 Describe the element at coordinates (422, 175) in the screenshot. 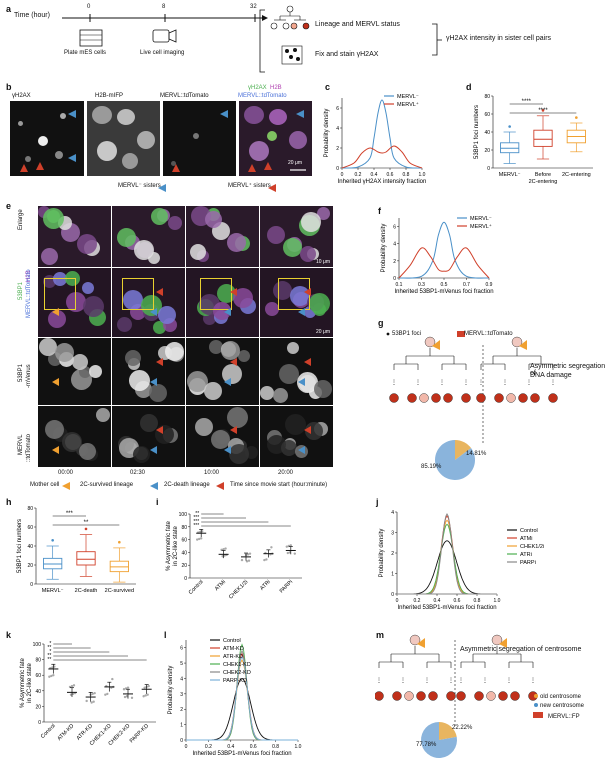

I see `x-tick-label: 1.0` at that location.